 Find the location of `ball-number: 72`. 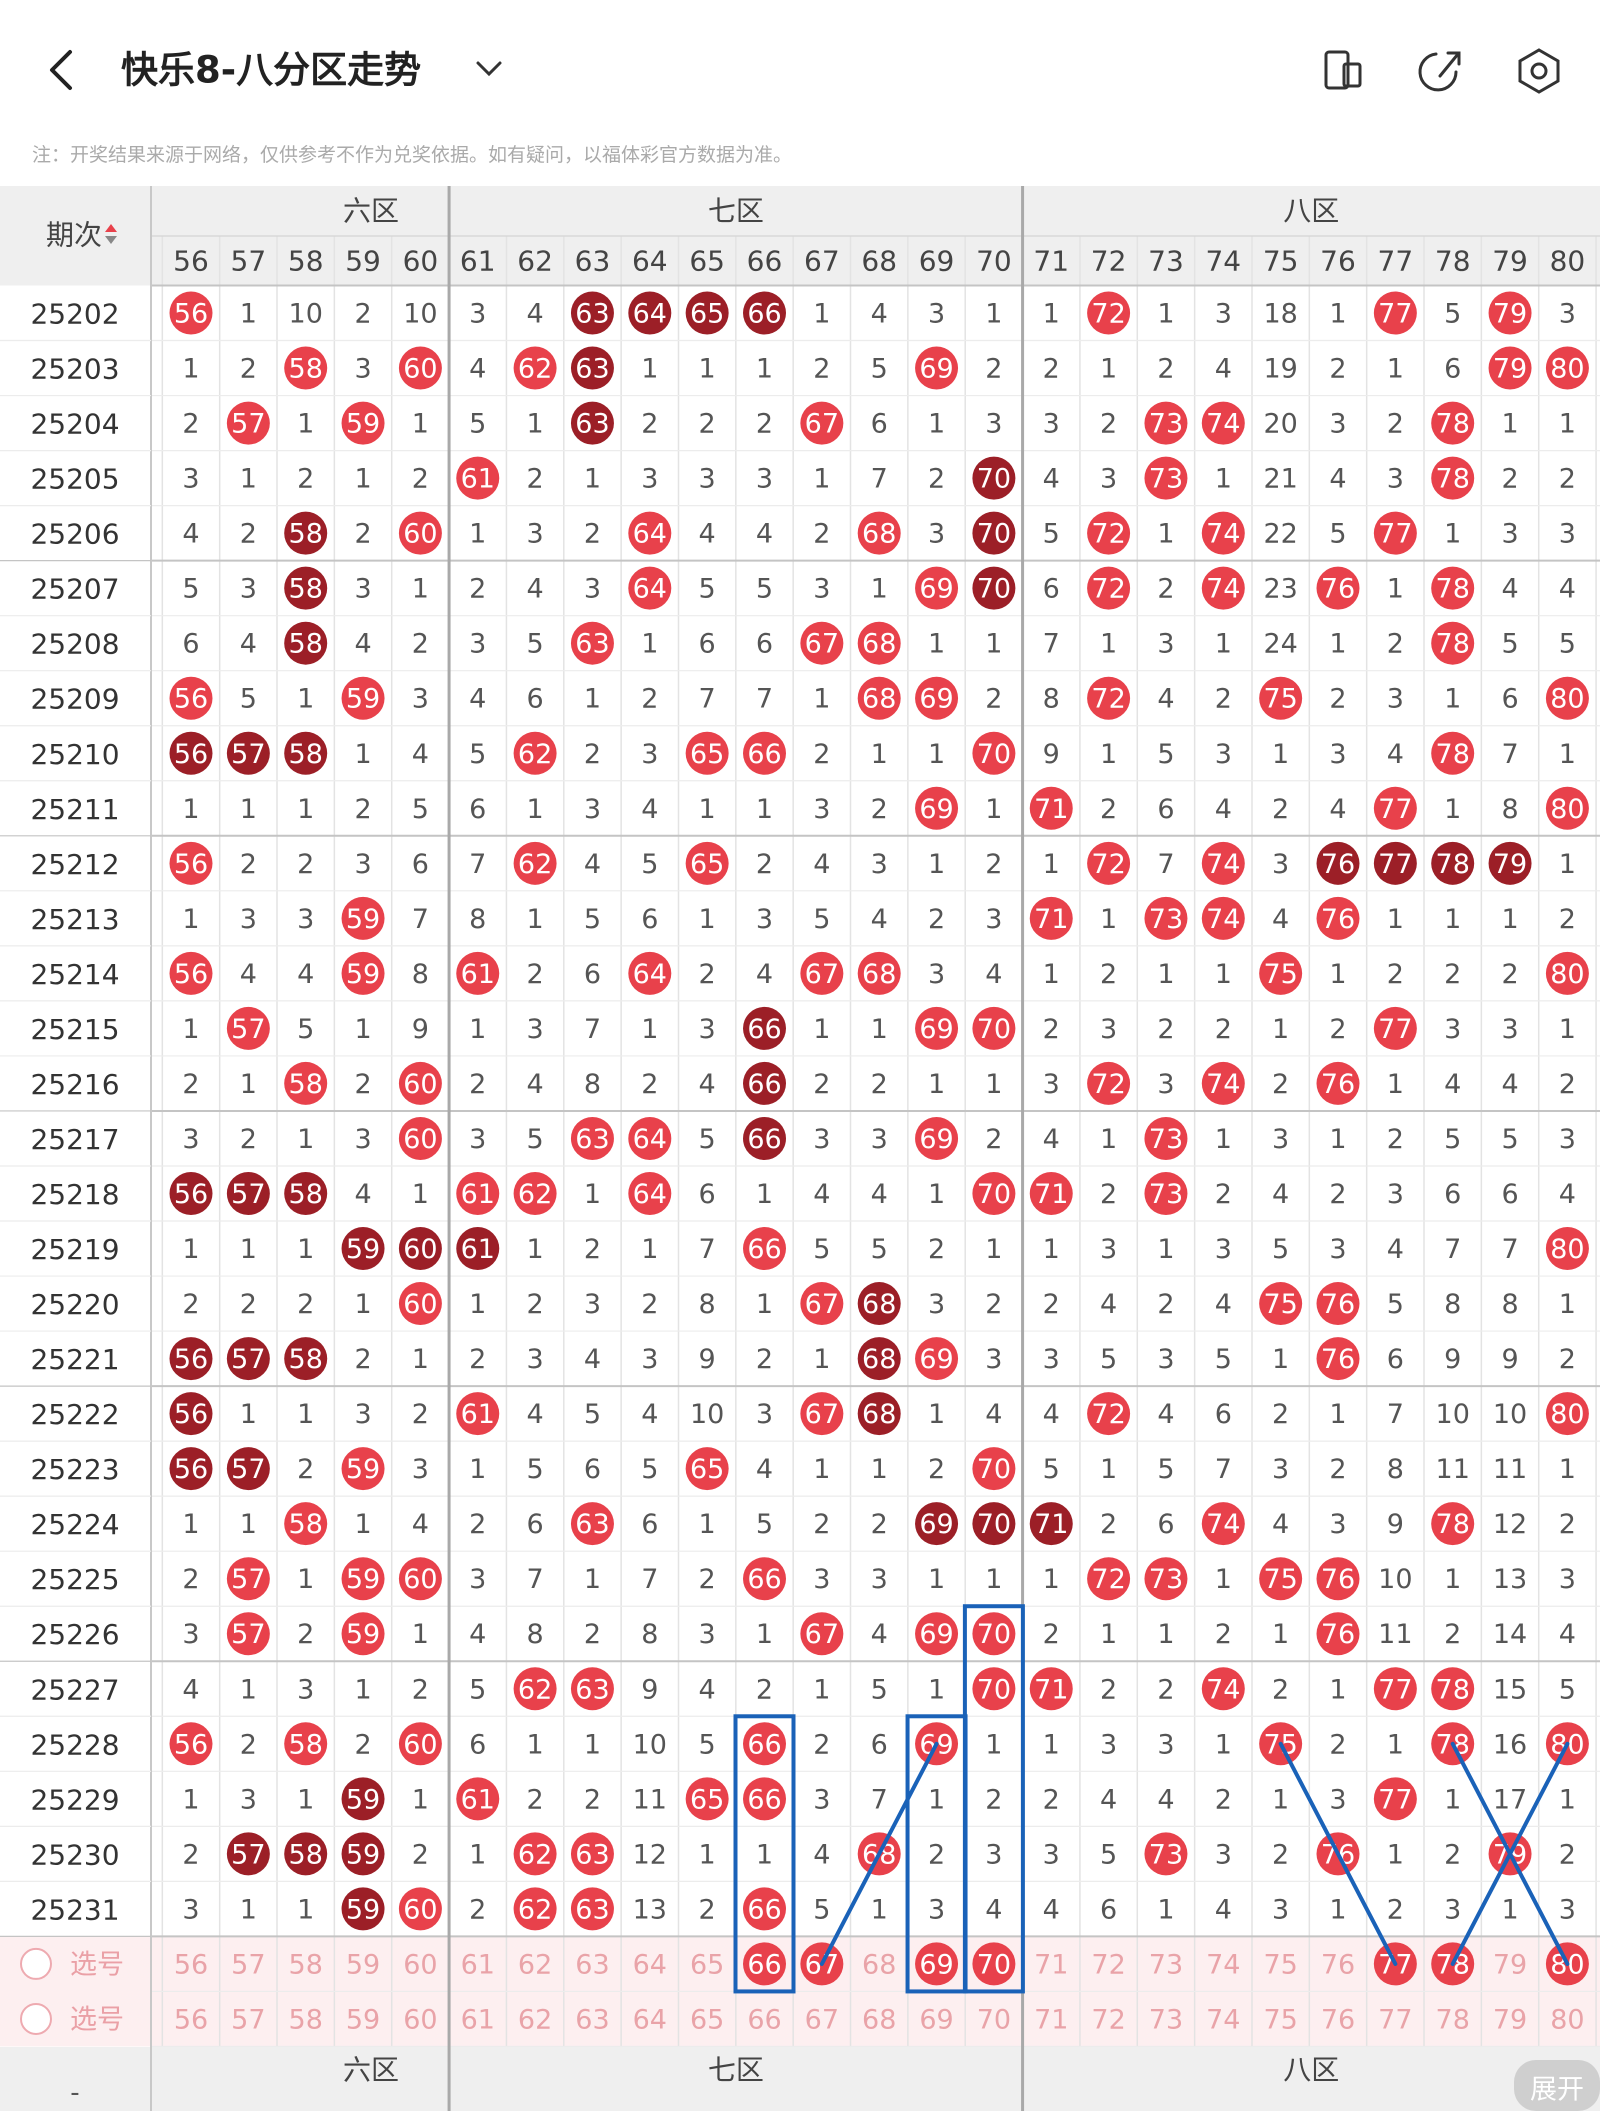

ball-number: 72 is located at coordinates (1108, 1579).